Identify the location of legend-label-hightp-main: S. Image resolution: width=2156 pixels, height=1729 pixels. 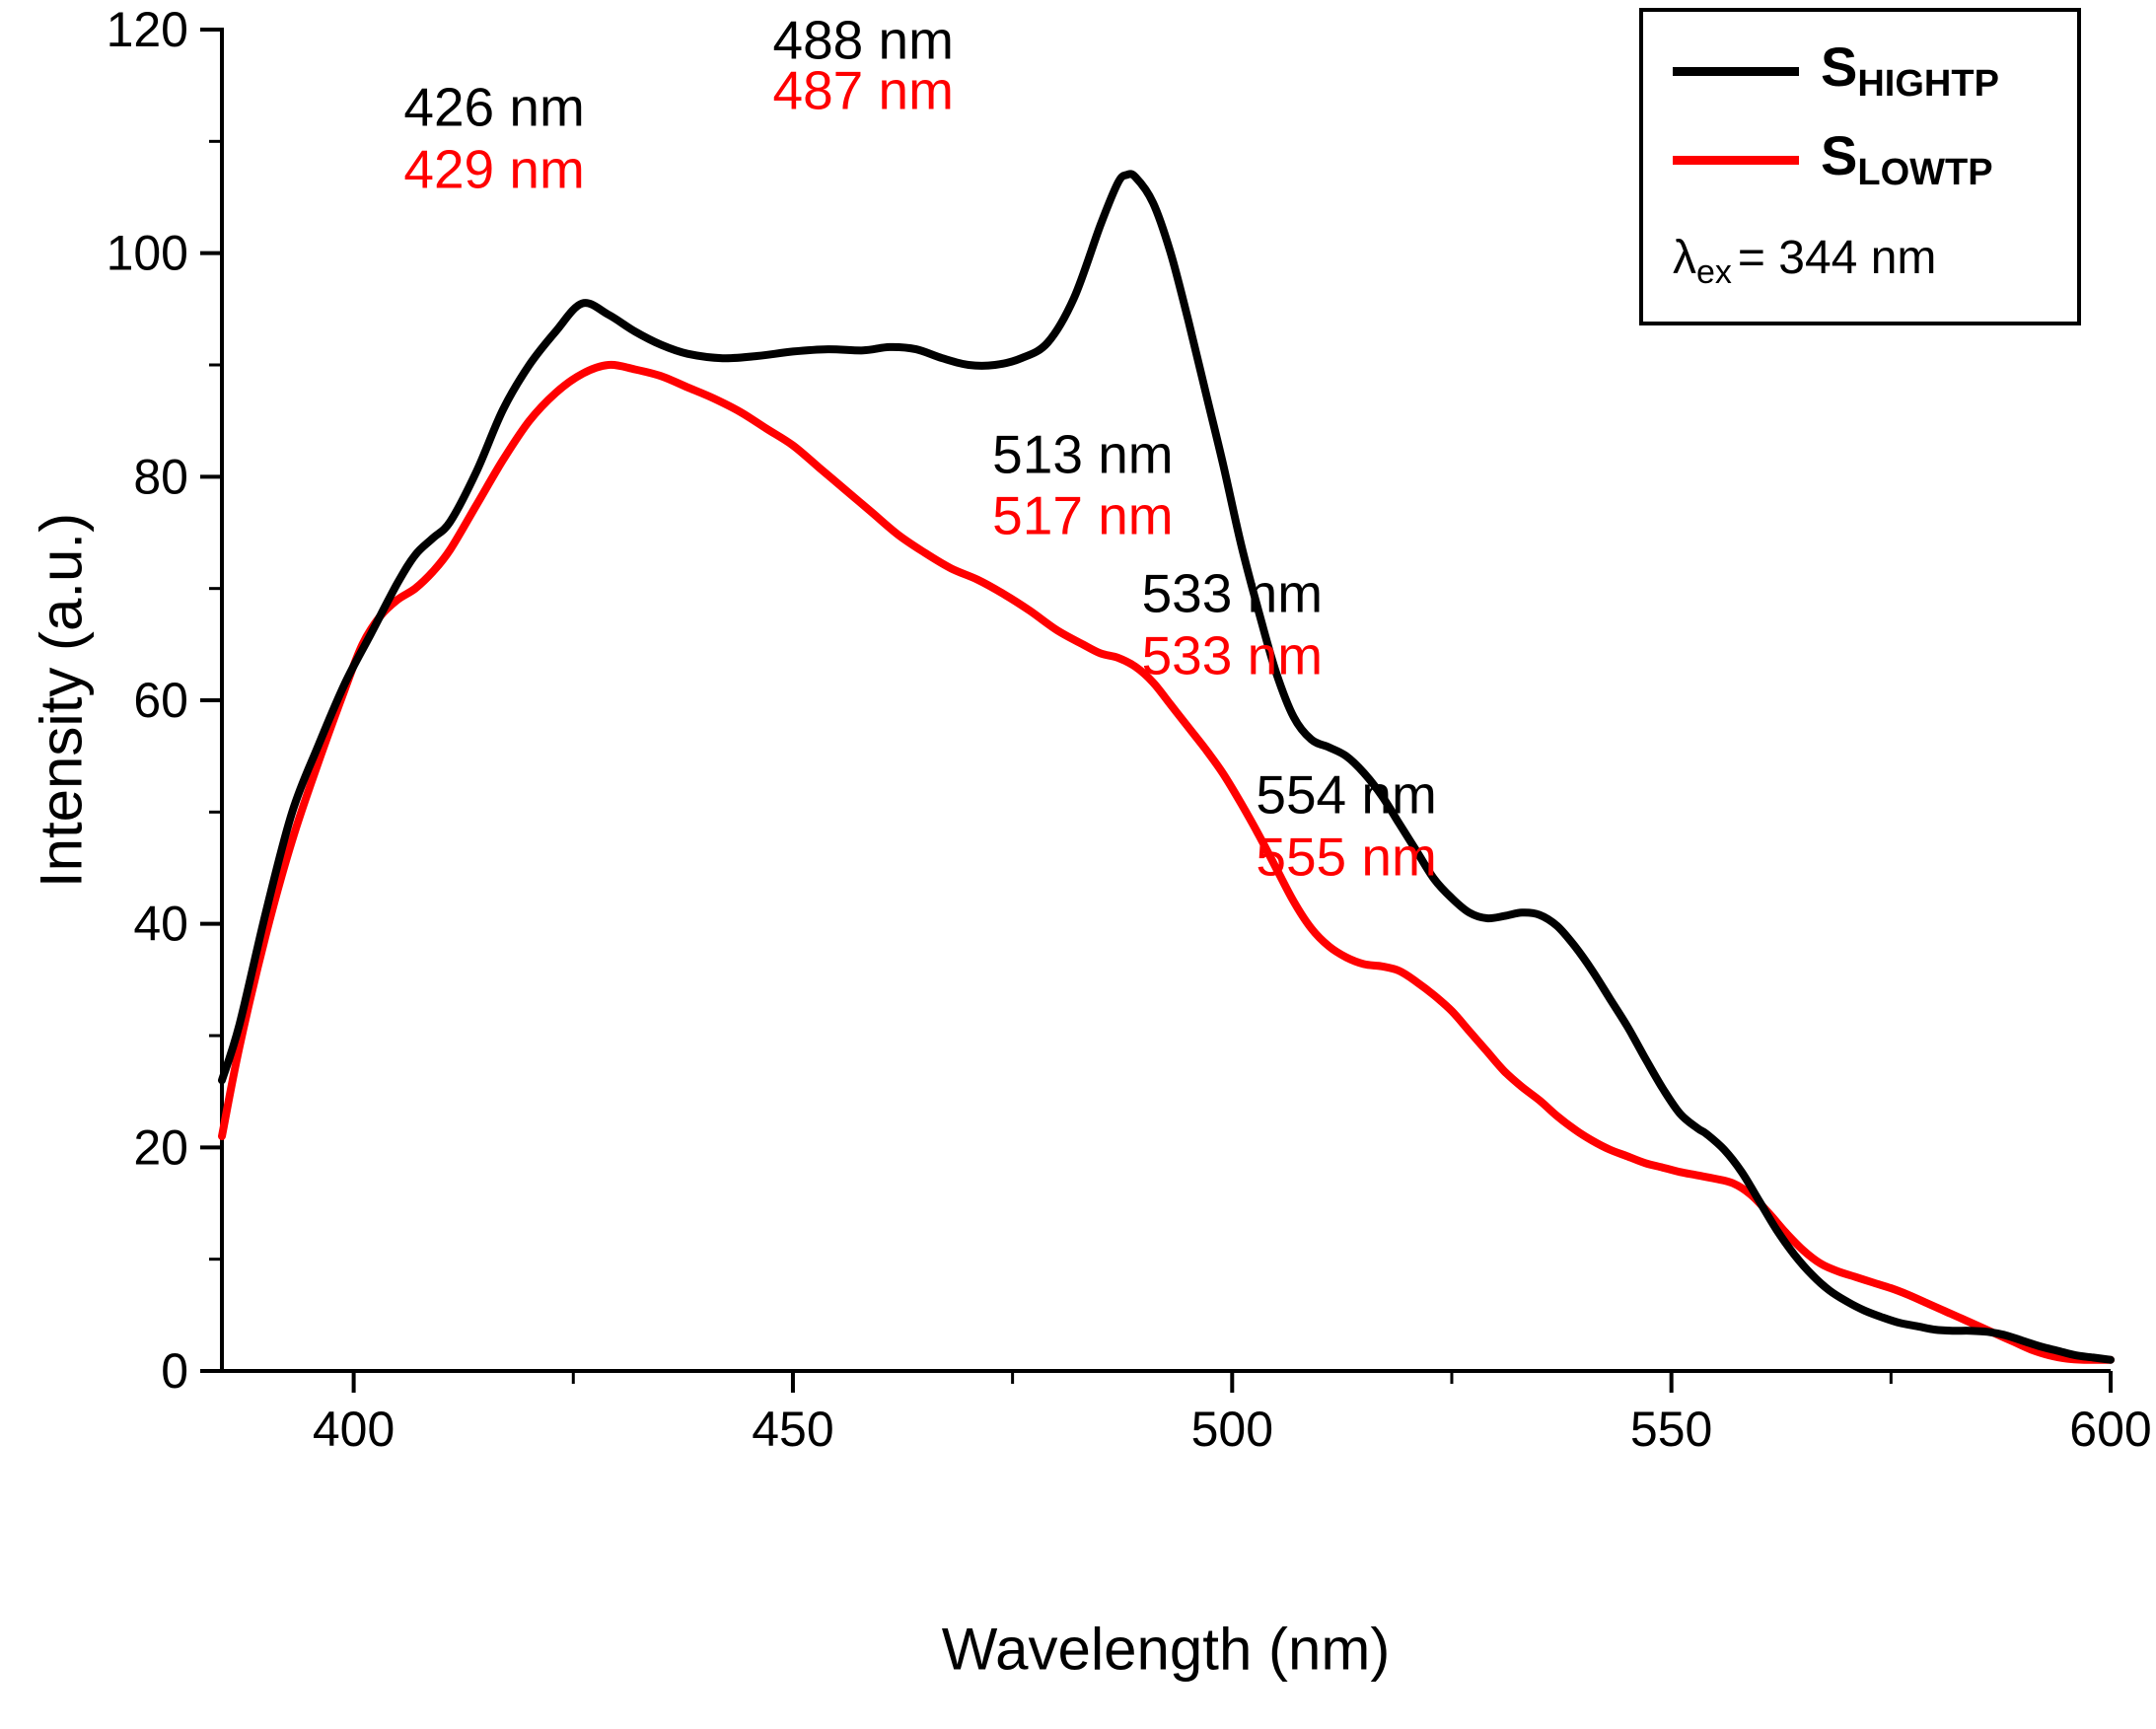
(1839, 67).